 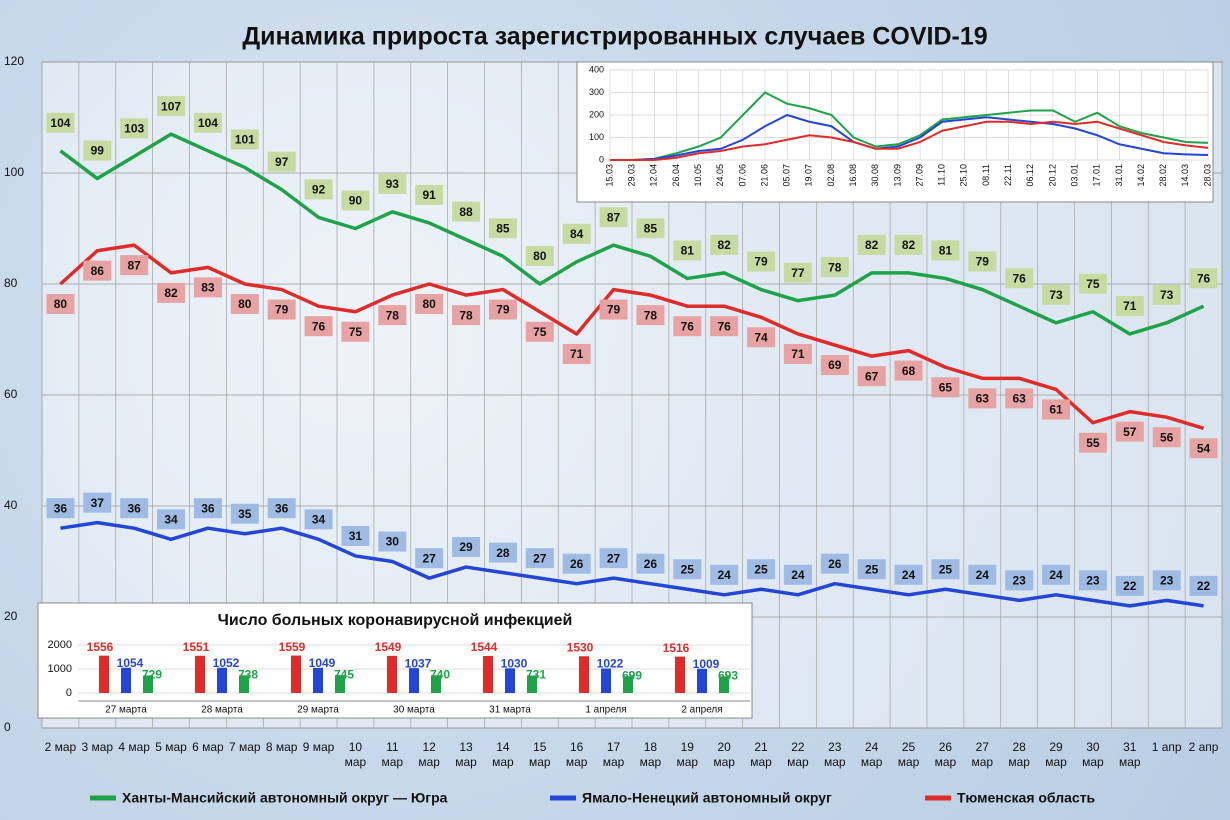 I want to click on x-tick-label: 2 мар, so click(x=60, y=747).